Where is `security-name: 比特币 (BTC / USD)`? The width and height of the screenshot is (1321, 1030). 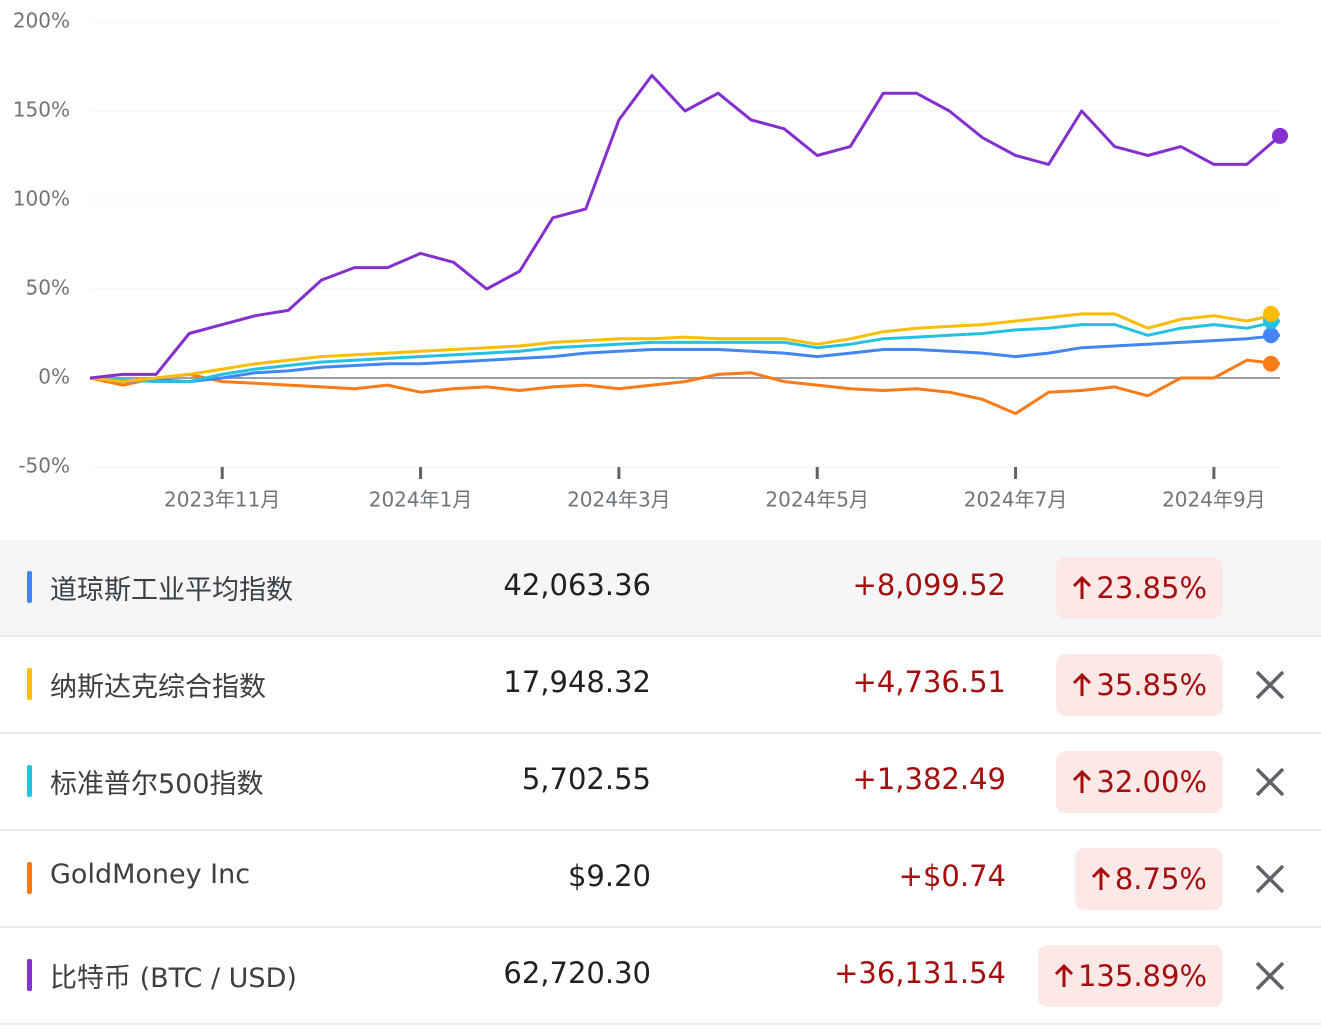 security-name: 比特币 (BTC / USD) is located at coordinates (173, 978).